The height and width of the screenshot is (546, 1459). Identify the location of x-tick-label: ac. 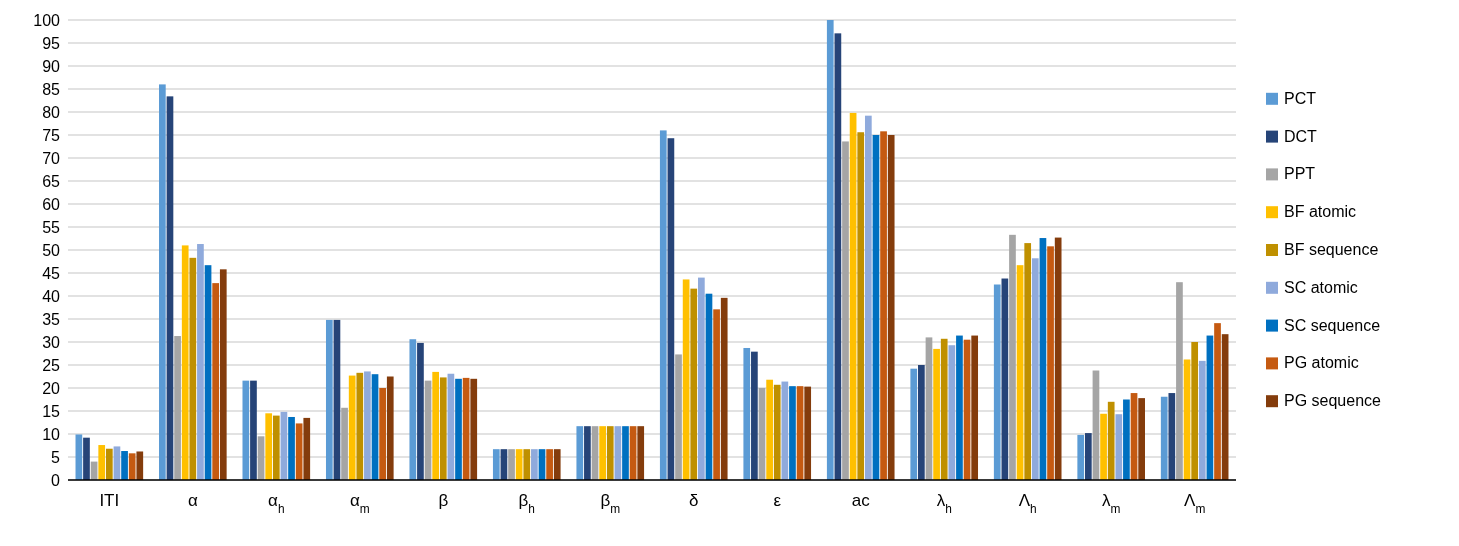
(861, 500).